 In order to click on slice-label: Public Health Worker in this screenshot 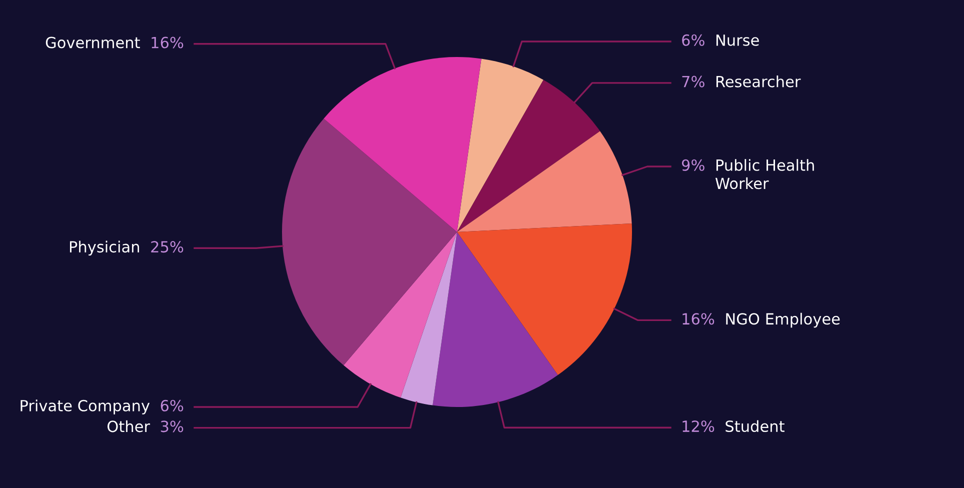, I will do `click(764, 174)`.